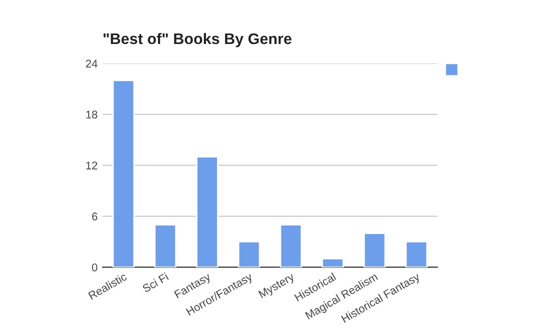 This screenshot has width=540, height=334. I want to click on y-tick-label: 24, so click(92, 64).